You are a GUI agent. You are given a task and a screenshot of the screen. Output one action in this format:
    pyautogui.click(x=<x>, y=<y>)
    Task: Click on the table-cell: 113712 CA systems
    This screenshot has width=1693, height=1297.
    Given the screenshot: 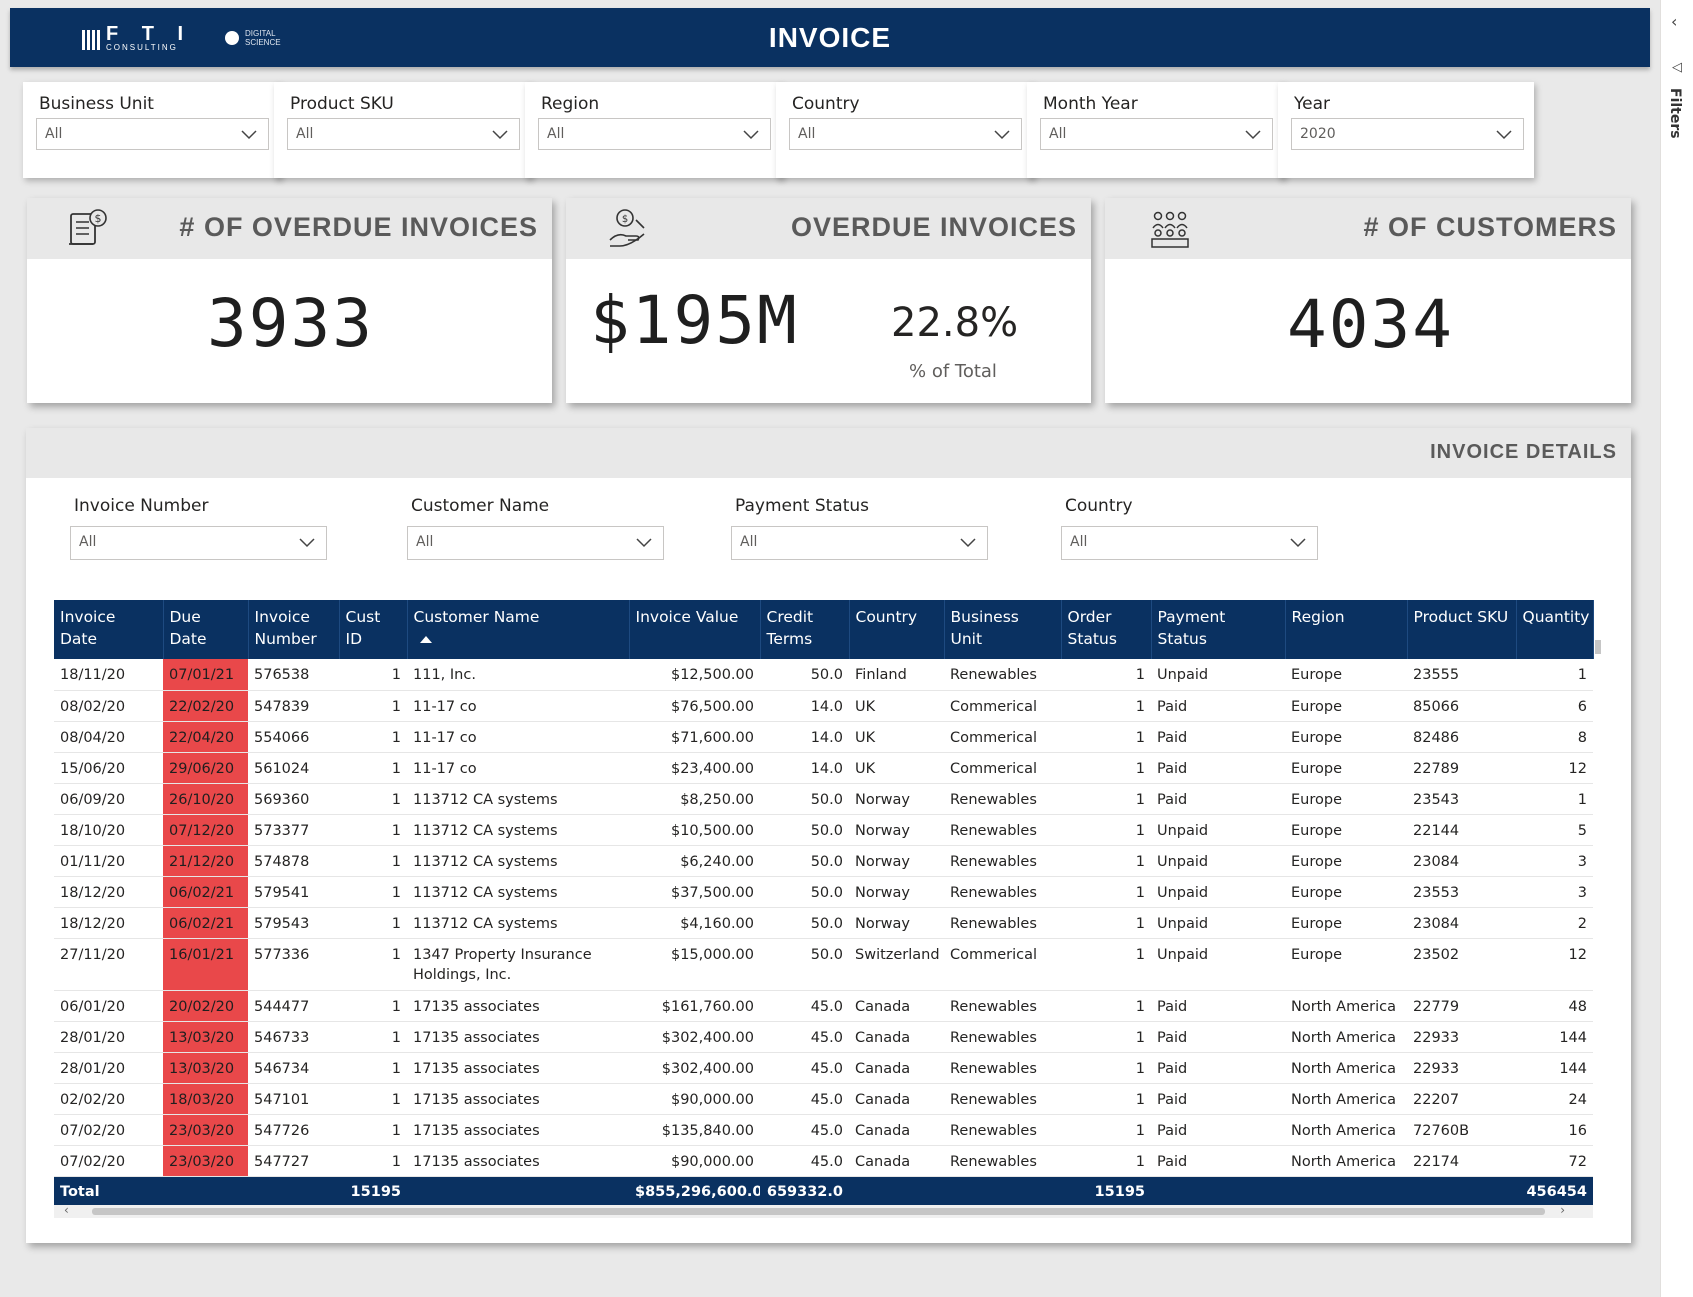 What is the action you would take?
    pyautogui.click(x=518, y=799)
    